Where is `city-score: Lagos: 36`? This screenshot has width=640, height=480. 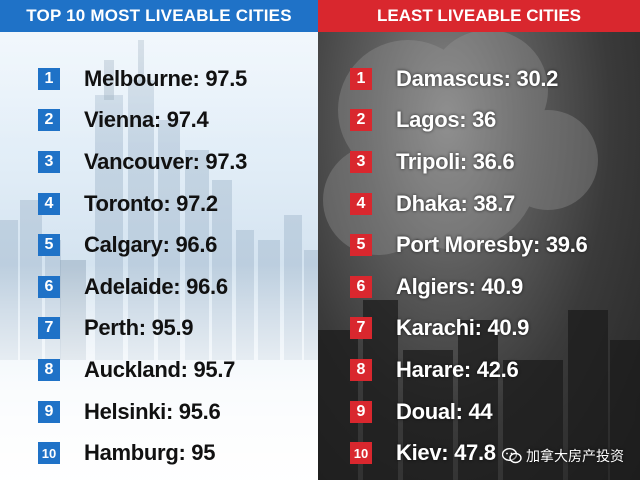 city-score: Lagos: 36 is located at coordinates (446, 120).